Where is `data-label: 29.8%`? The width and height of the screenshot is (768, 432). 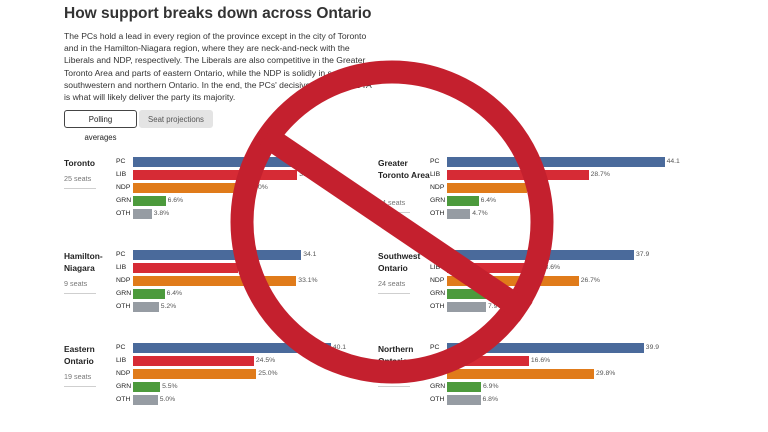 data-label: 29.8% is located at coordinates (606, 373).